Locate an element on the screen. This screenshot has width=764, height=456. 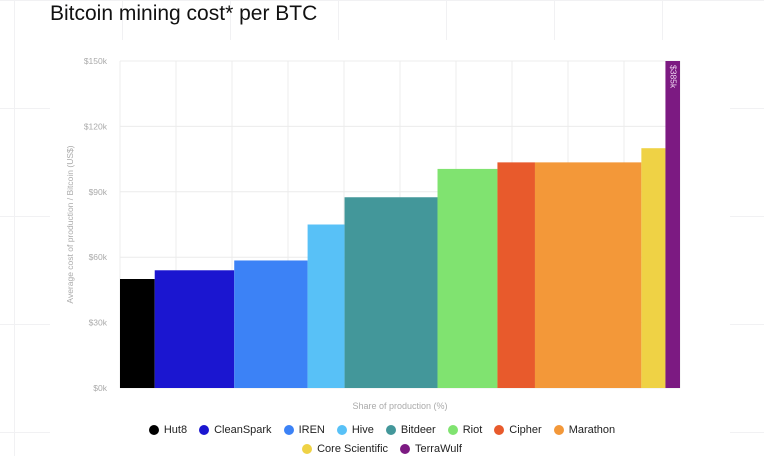
bar-marathon is located at coordinates (588, 275).